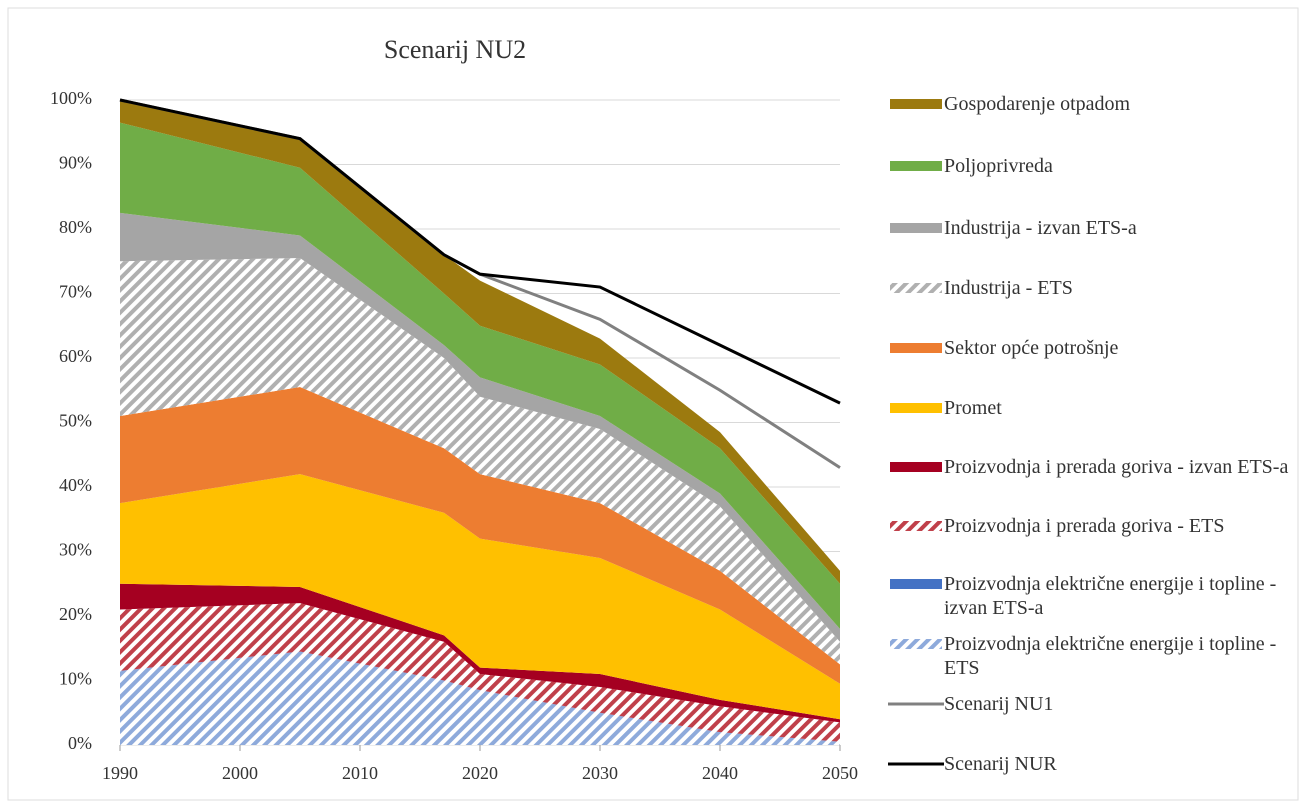 The image size is (1306, 808). Describe the element at coordinates (1000, 764) in the screenshot. I see `legend-label: Scenarij NUR` at that location.